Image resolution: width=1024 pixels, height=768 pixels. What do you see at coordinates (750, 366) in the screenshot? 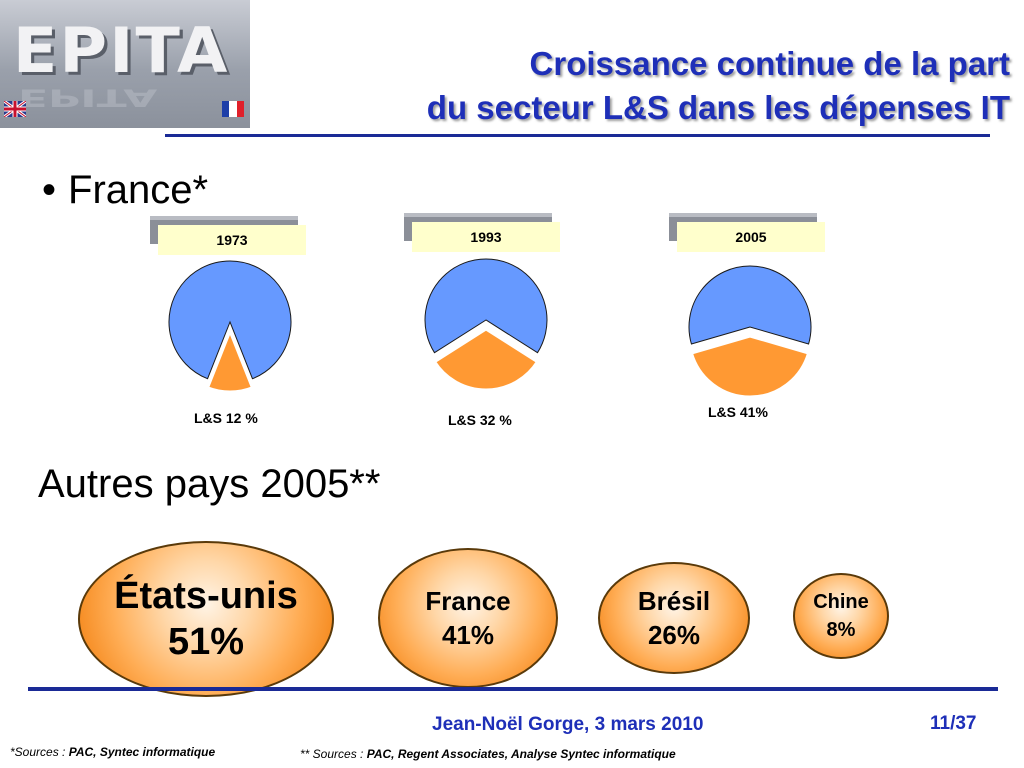
I see `pie-slice-ls-2005` at bounding box center [750, 366].